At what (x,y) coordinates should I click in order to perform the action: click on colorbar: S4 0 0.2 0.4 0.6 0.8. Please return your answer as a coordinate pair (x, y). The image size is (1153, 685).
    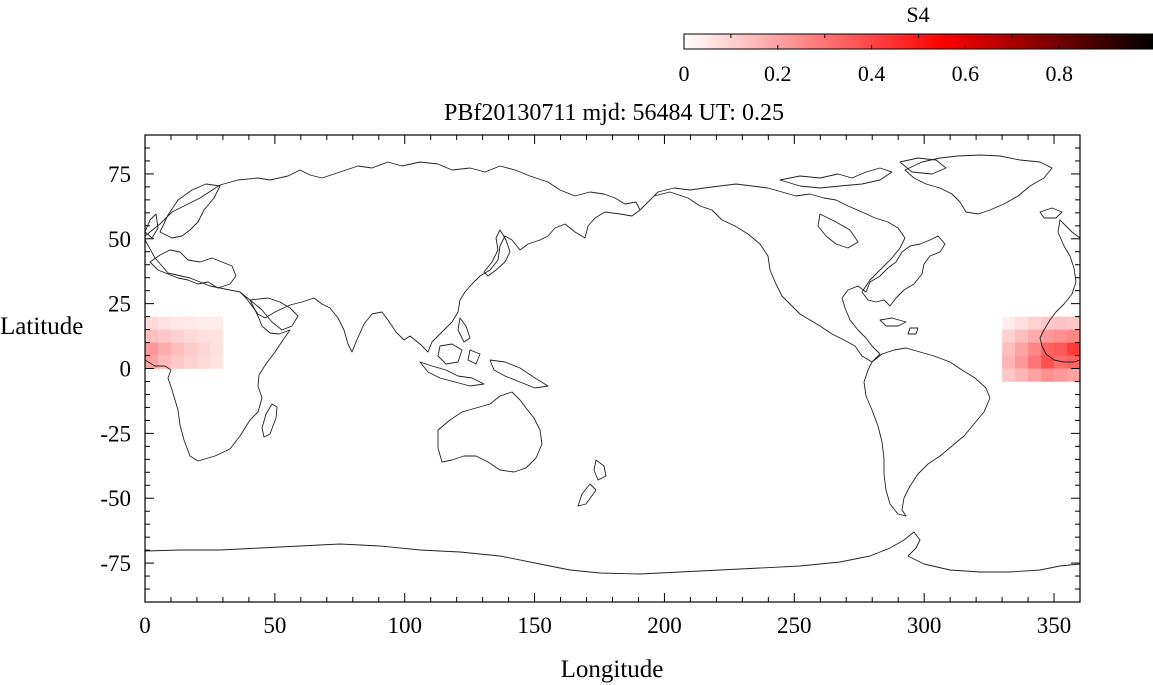
    Looking at the image, I should click on (916, 44).